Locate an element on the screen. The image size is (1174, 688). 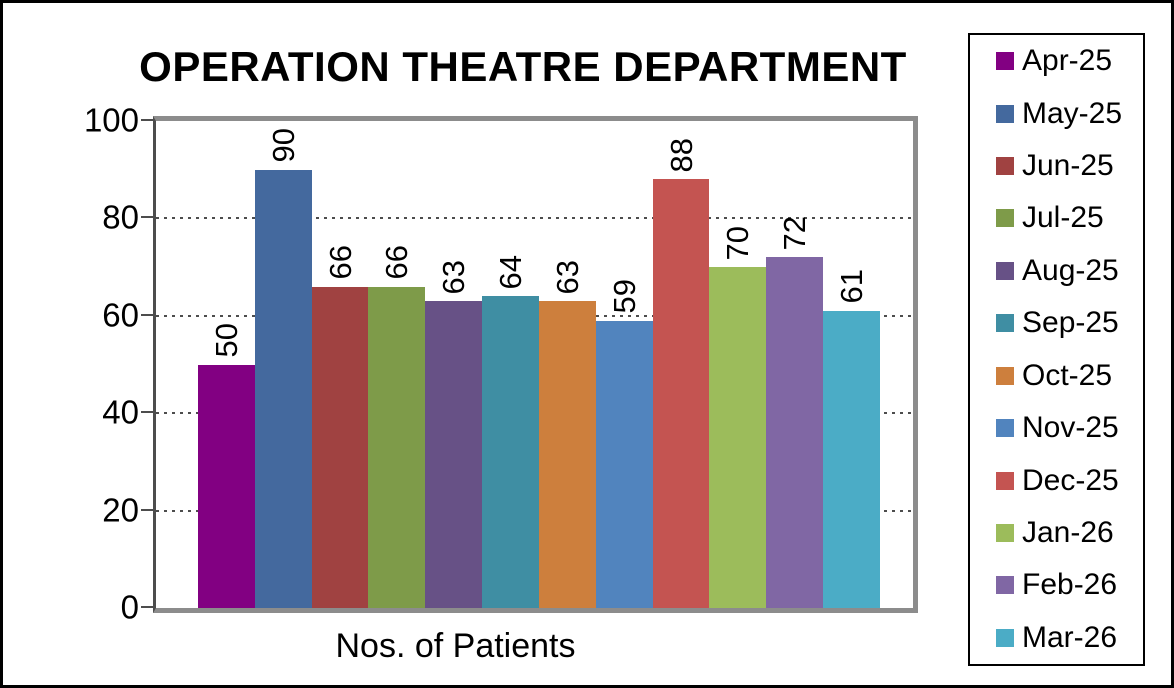
bar-slot-sep-25: 64 is located at coordinates (510, 364).